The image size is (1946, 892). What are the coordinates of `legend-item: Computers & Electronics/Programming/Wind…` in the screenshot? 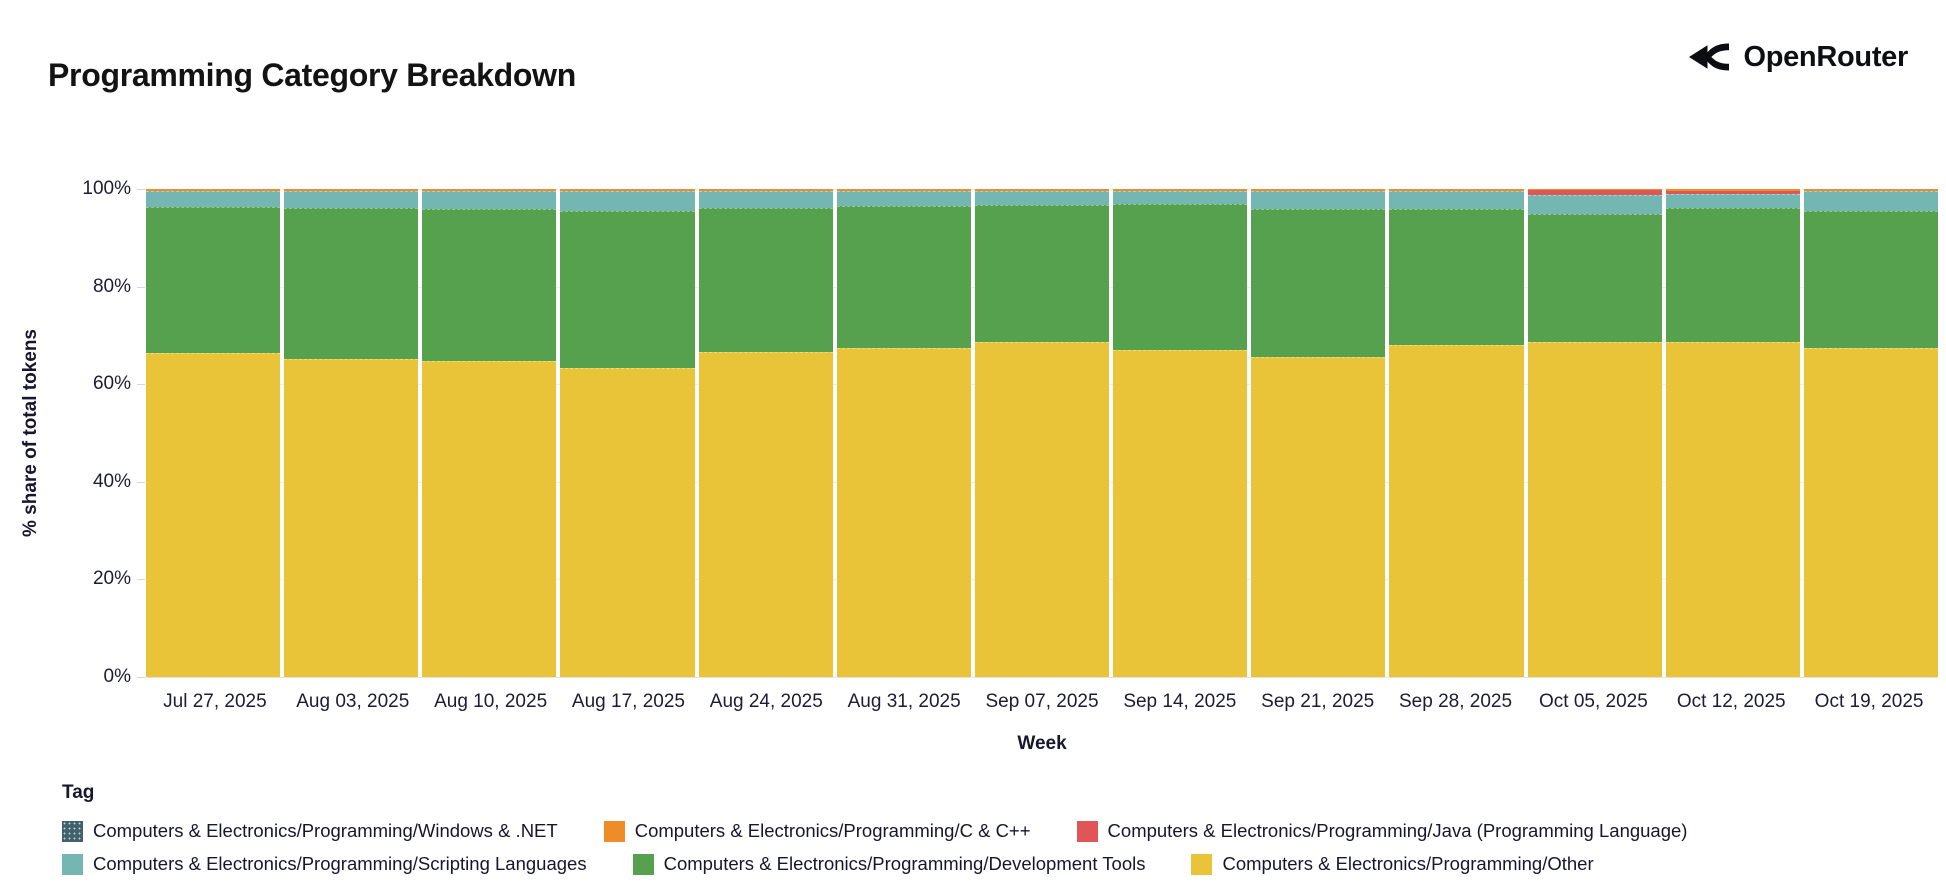 It's located at (310, 831).